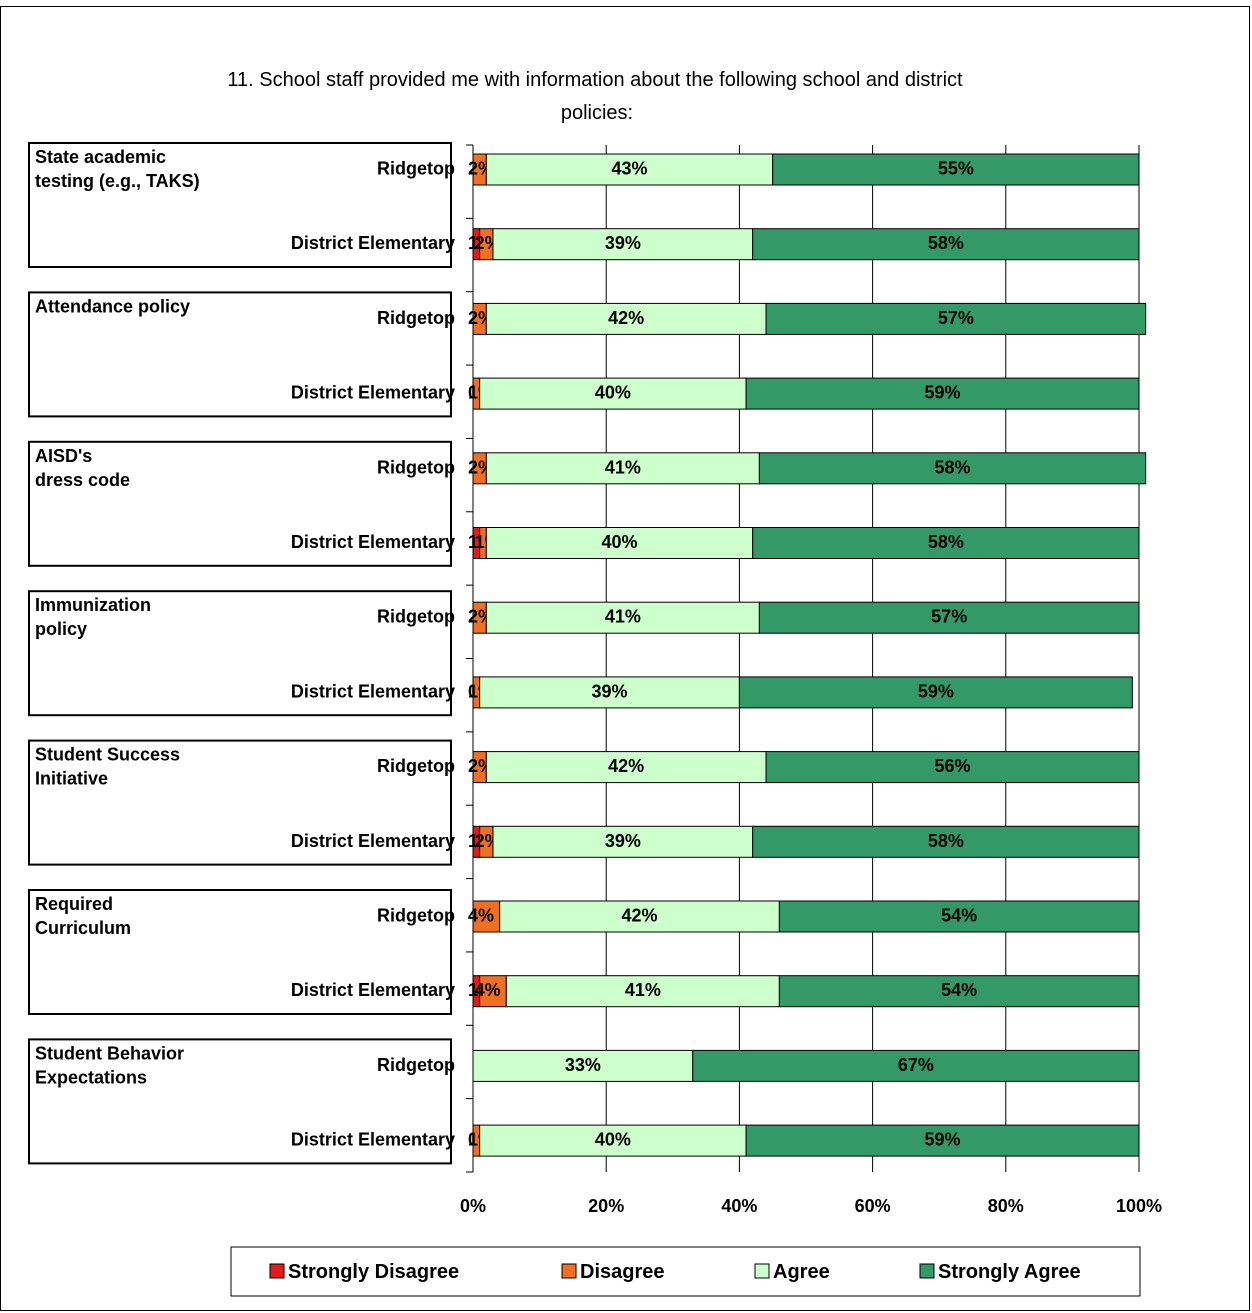 The height and width of the screenshot is (1313, 1252). Describe the element at coordinates (583, 1065) in the screenshot. I see `data-label: 33%` at that location.